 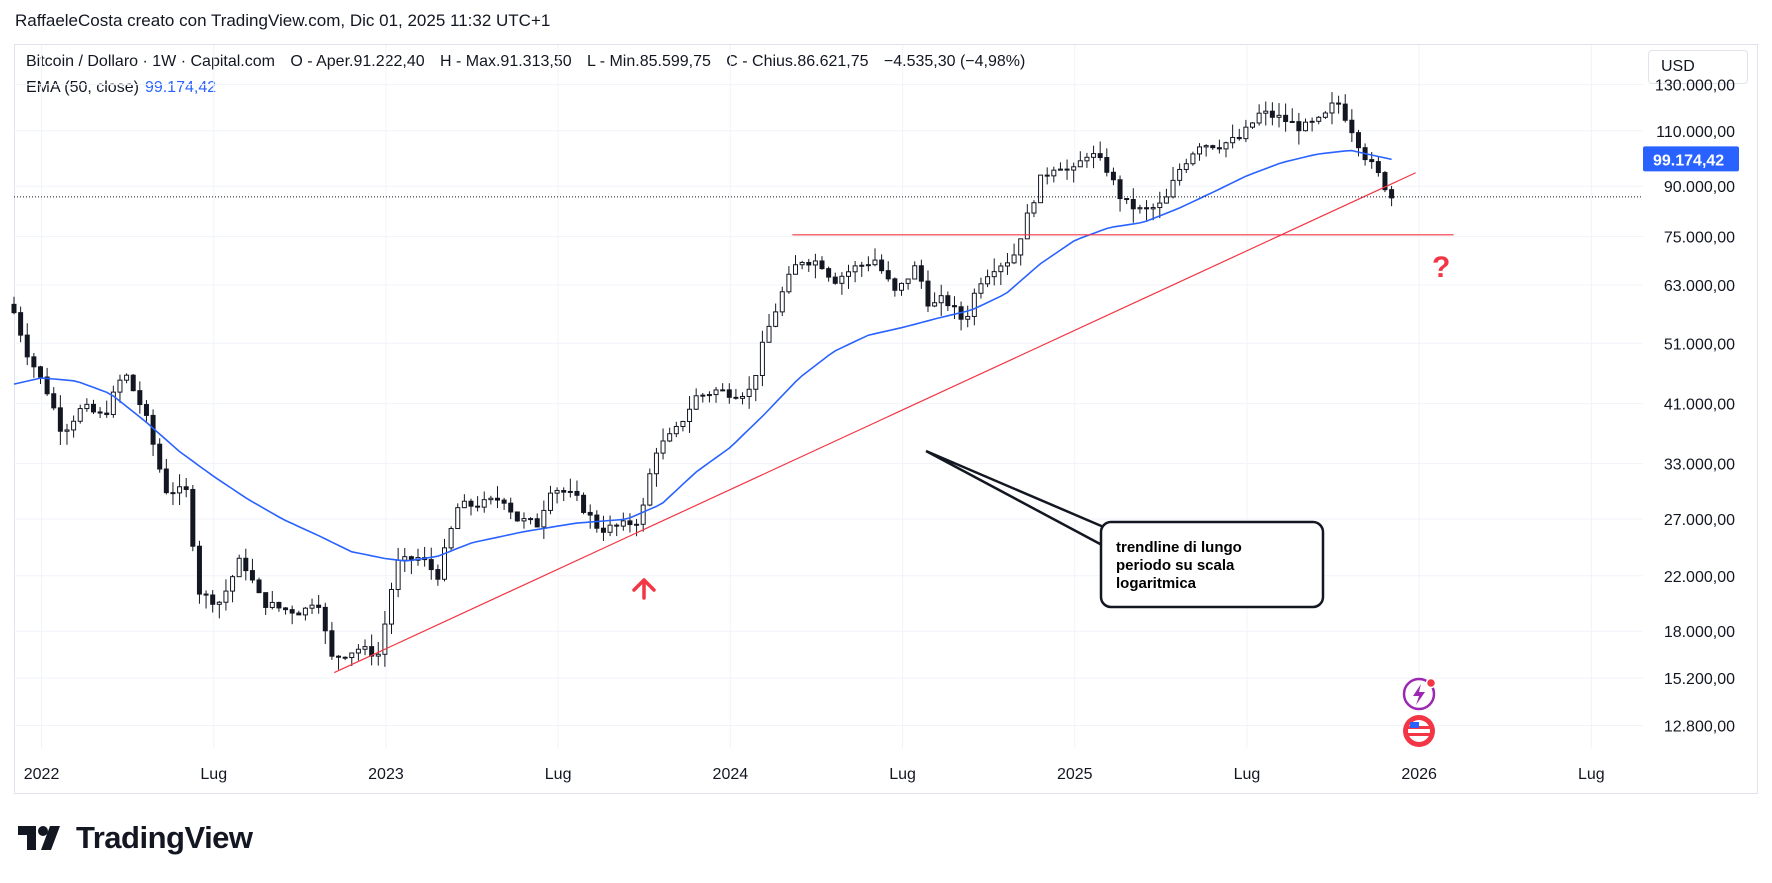 I want to click on currency-button: USD, so click(x=1698, y=67).